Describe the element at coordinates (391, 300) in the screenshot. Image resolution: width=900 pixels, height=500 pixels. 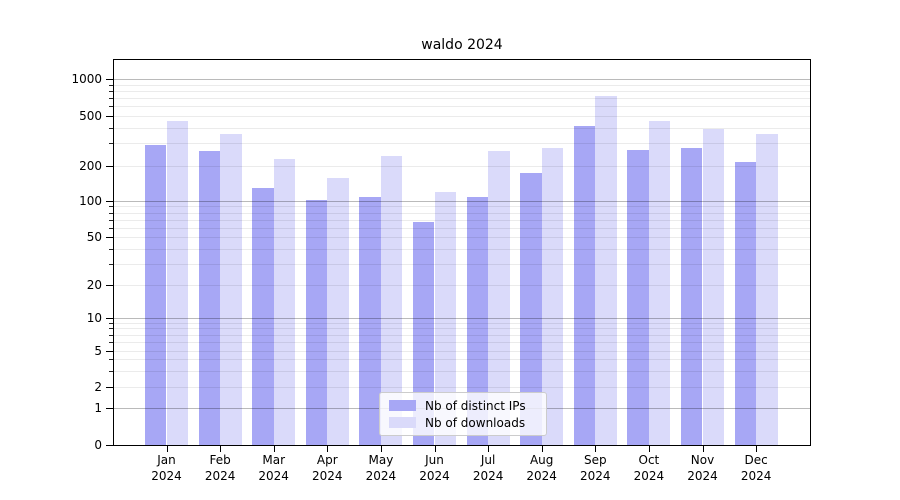
I see `bar-downloads-may` at that location.